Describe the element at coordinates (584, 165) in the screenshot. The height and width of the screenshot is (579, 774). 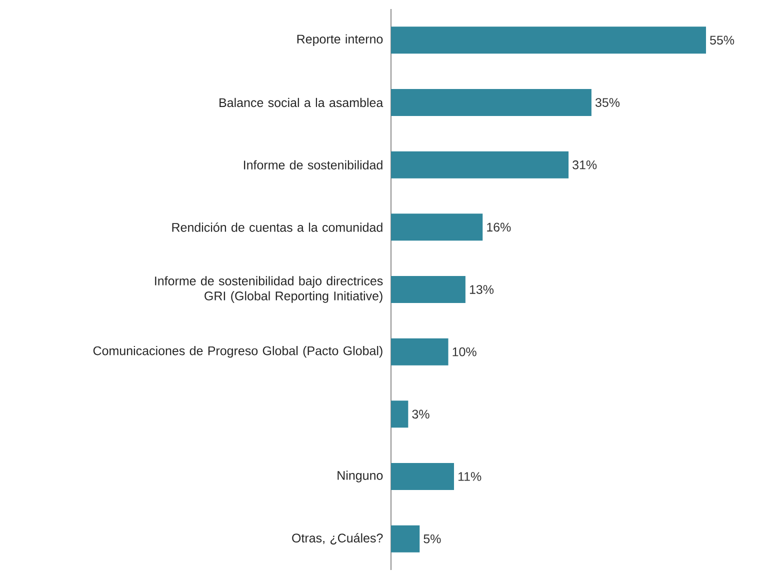
I see `data-label: 31%` at that location.